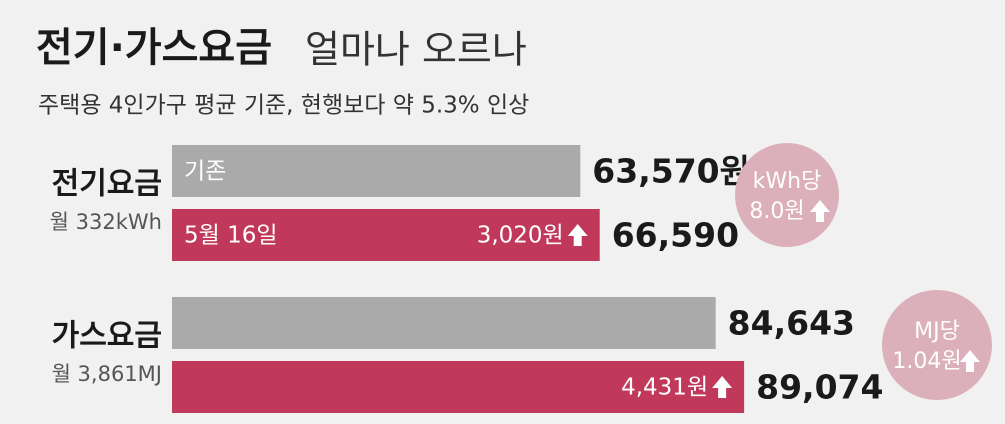  Describe the element at coordinates (787, 181) in the screenshot. I see `unit-price-unit: kWh당` at that location.